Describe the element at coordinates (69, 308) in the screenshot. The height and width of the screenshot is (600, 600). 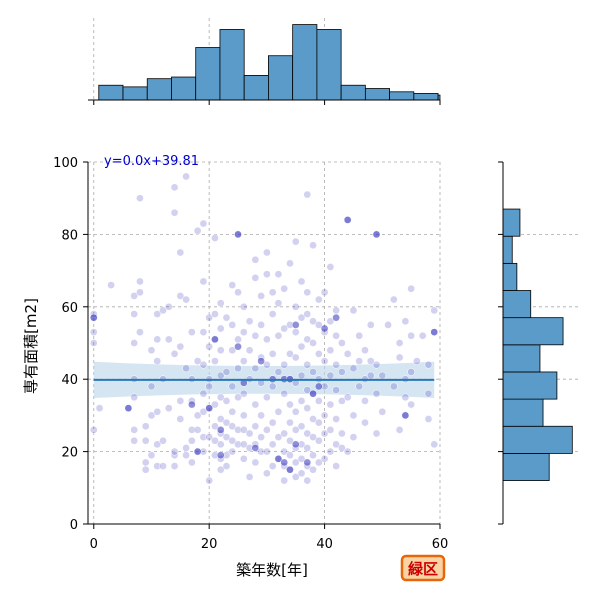
I see `y-tick-label: 60` at that location.